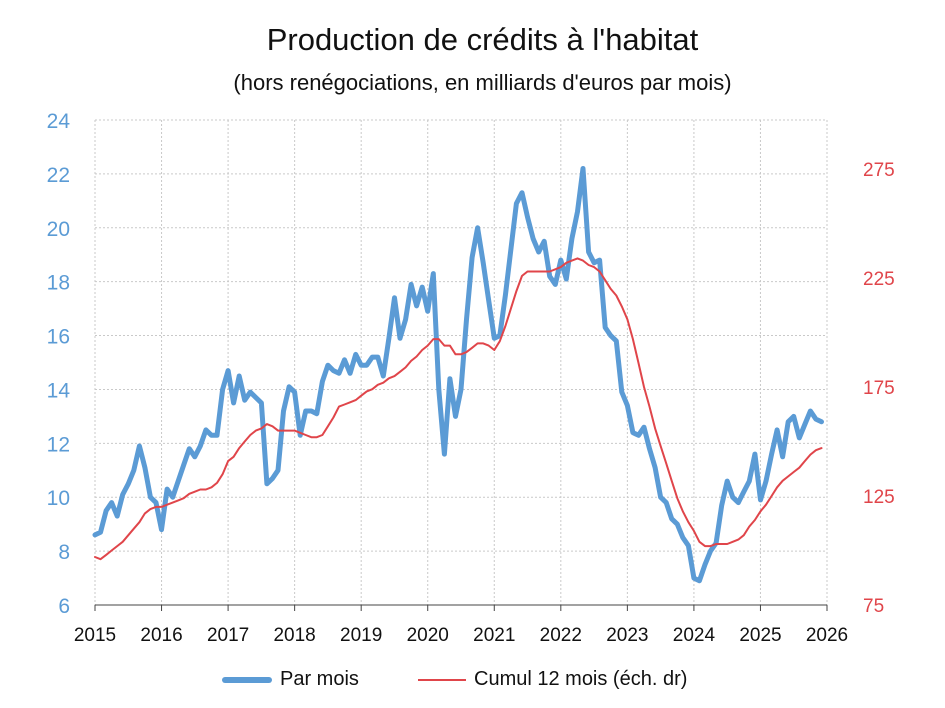  I want to click on y-right-tick-label: 175, so click(879, 388).